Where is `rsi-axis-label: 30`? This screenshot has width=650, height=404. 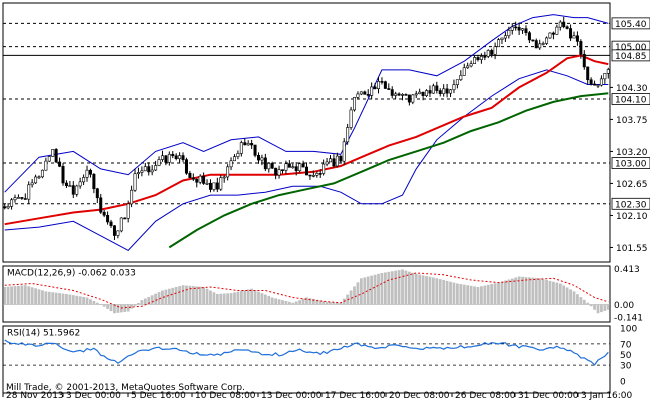
rsi-axis-label: 30 is located at coordinates (626, 367).